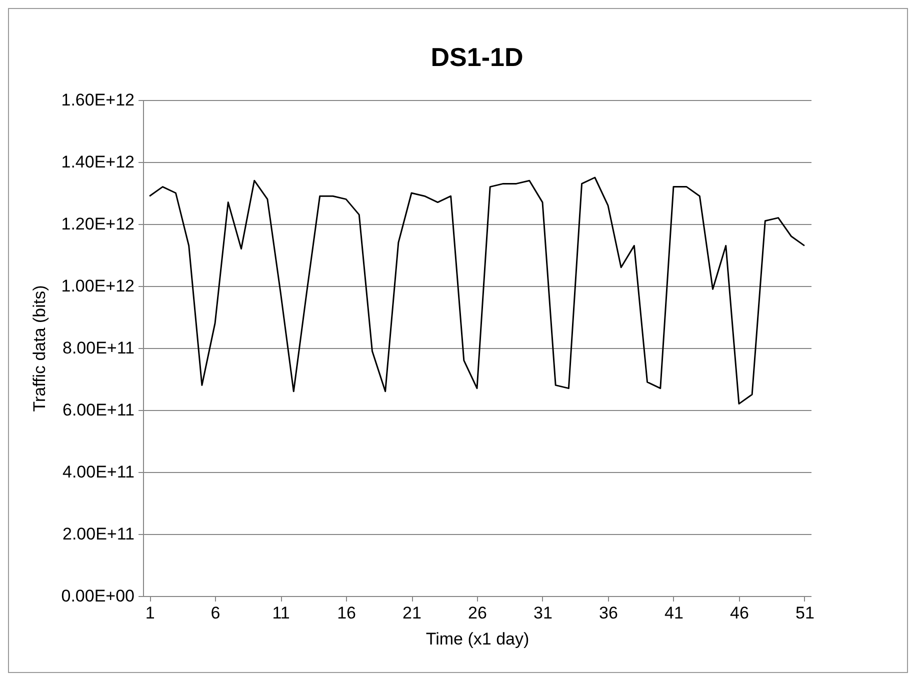  What do you see at coordinates (804, 613) in the screenshot?
I see `x-tick-label: 51` at bounding box center [804, 613].